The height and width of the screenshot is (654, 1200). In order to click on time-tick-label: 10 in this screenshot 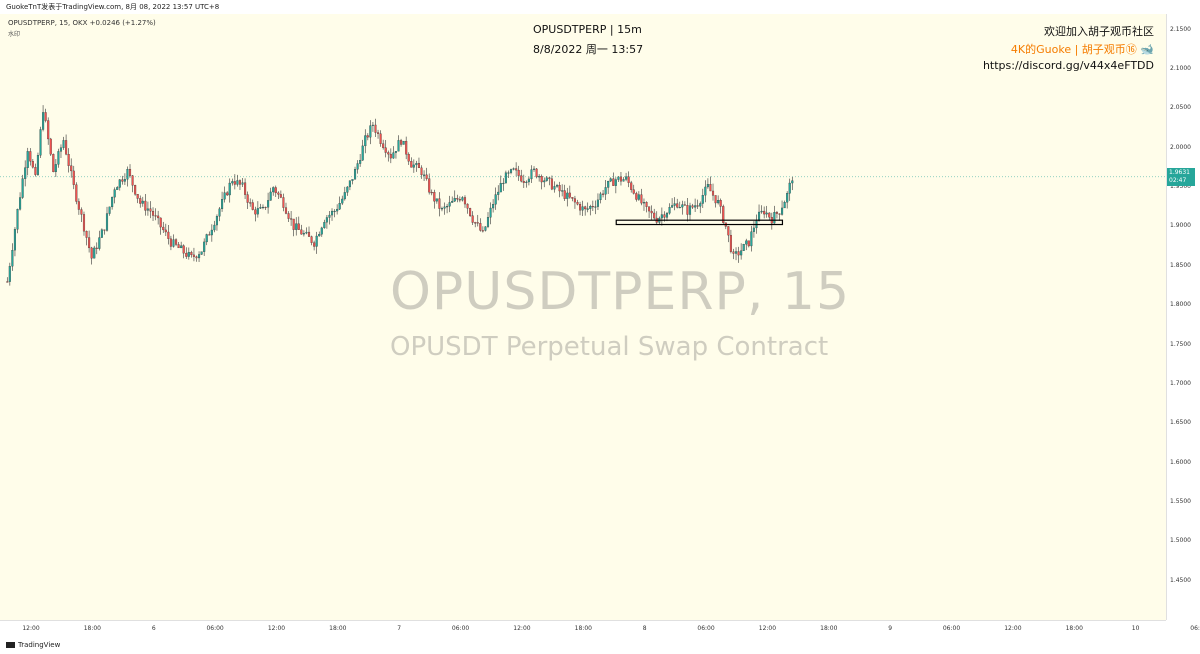, I will do `click(1135, 628)`.